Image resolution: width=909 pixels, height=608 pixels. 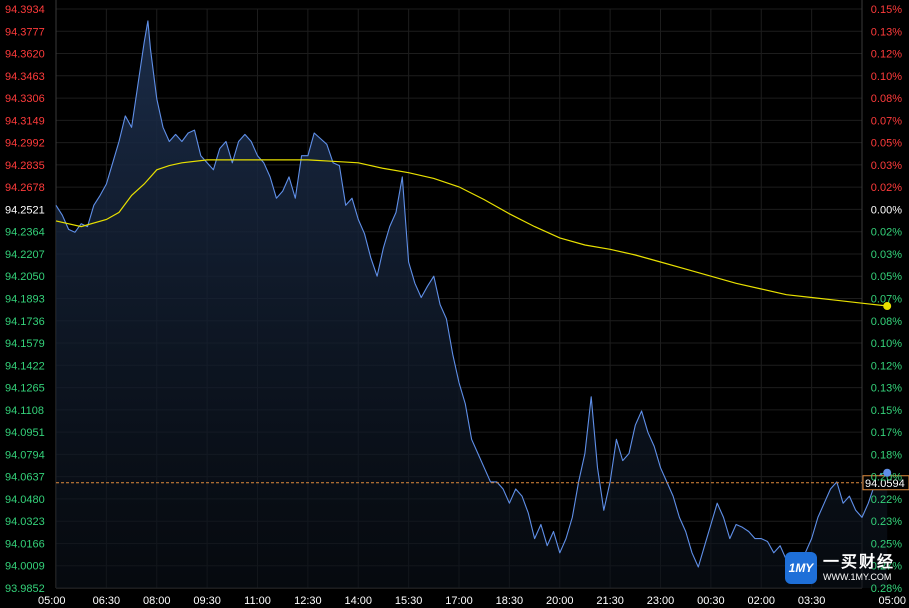 What do you see at coordinates (25, 322) in the screenshot?
I see `left-tick-label: 94.1736` at bounding box center [25, 322].